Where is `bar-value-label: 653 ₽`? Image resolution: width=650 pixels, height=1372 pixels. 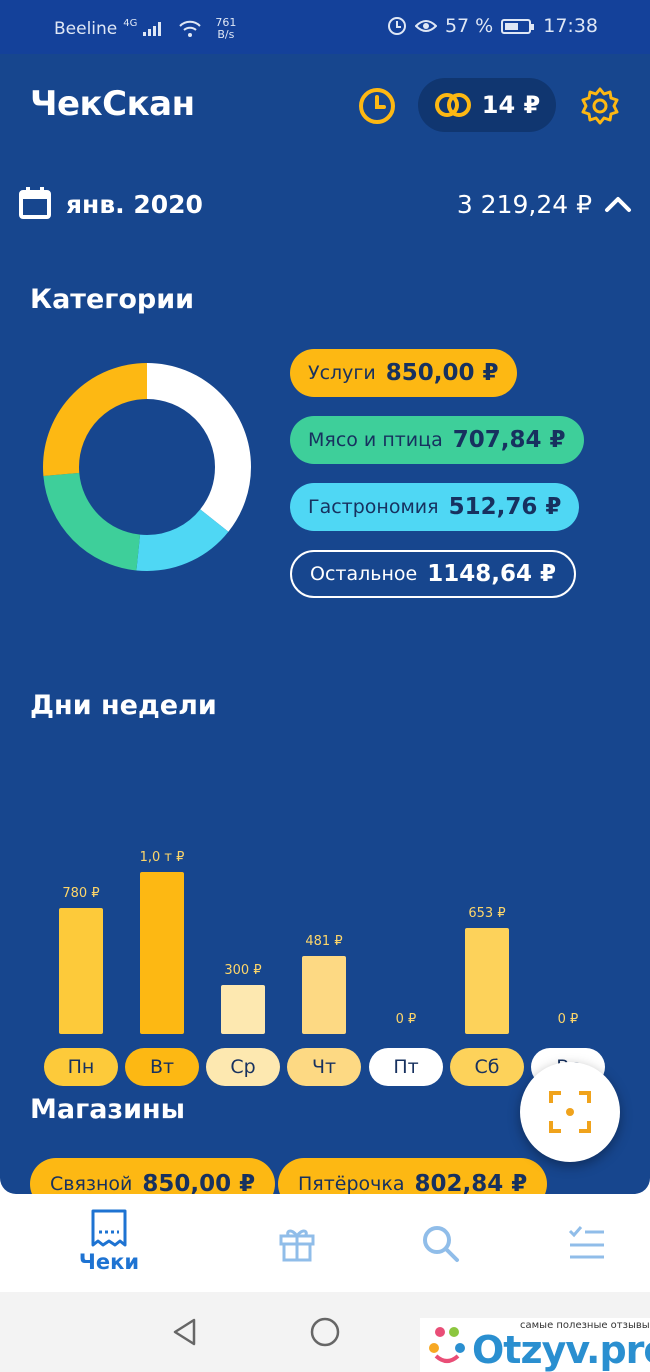
bar-value-label: 653 ₽ is located at coordinates (487, 914).